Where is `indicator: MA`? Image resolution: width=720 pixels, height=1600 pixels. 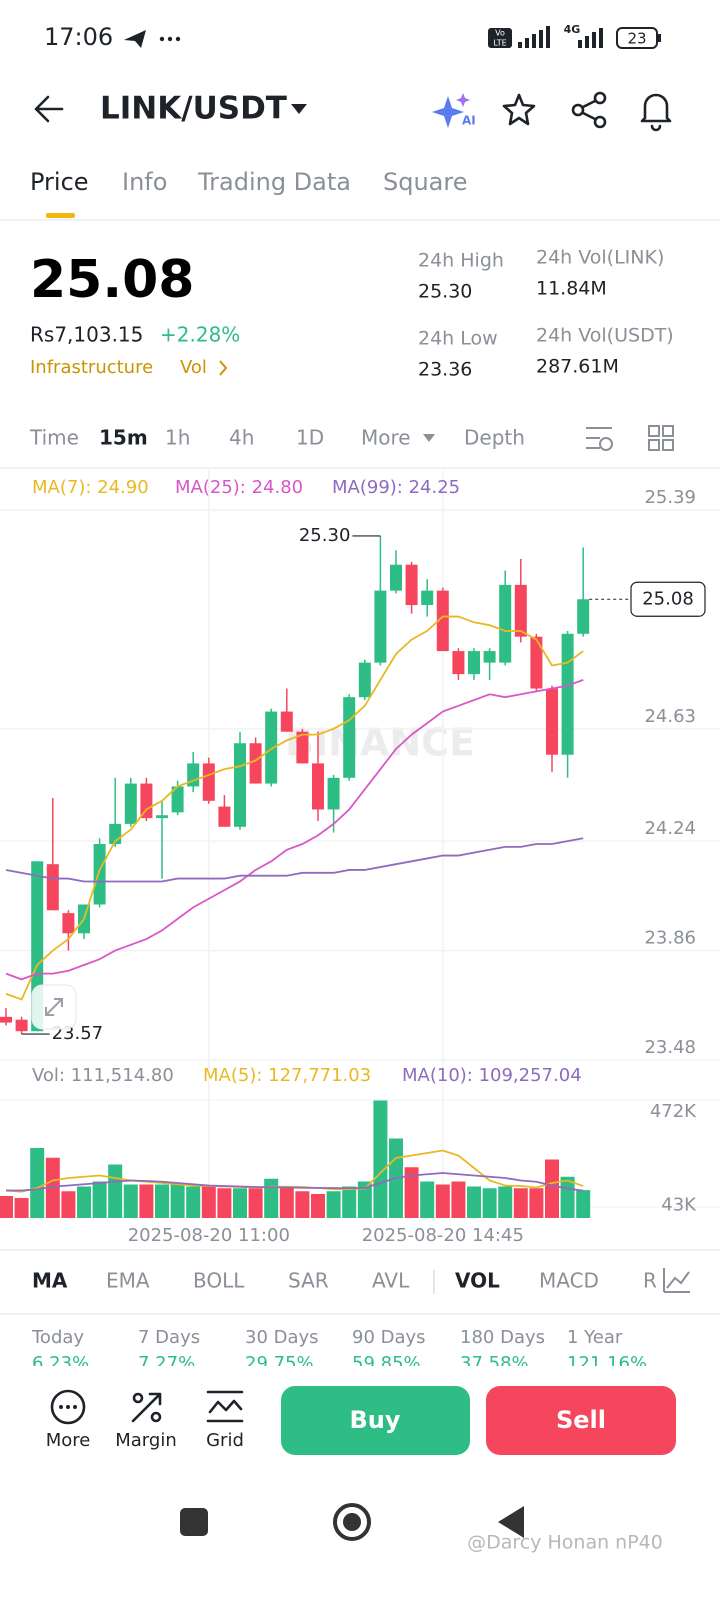 indicator: MA is located at coordinates (50, 1281).